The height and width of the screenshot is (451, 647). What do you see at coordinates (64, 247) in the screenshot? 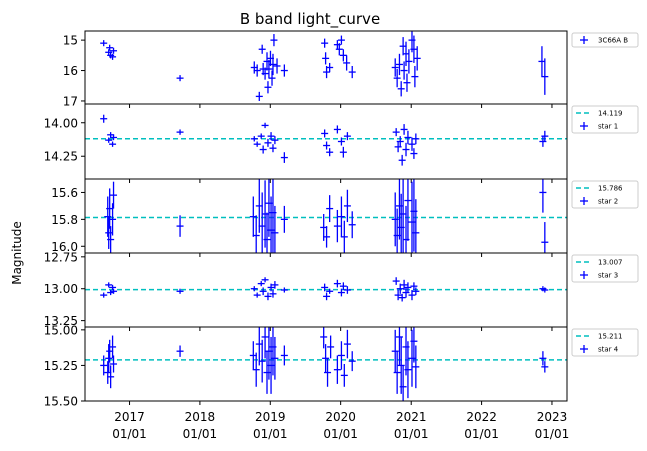
I see `y-tick-label: 16.0` at bounding box center [64, 247].